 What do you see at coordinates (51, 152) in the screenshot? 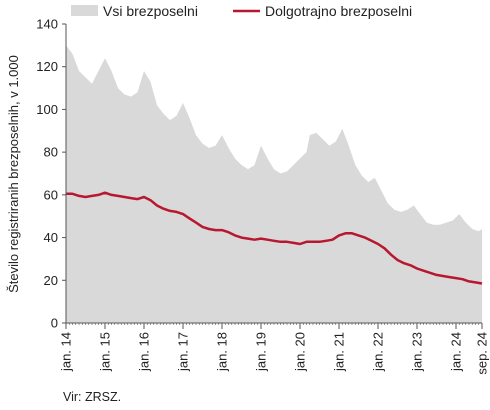
I see `y-tick-label: 80` at bounding box center [51, 152].